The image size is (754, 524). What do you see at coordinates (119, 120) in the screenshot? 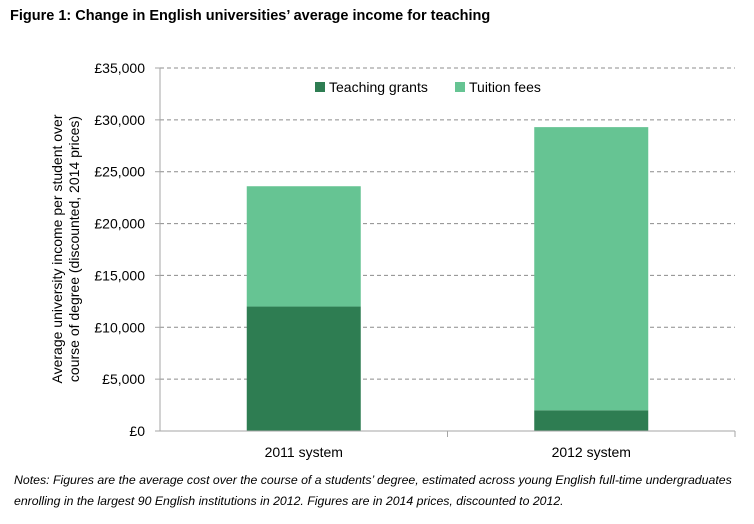
I see `y-tick-label: £30,000` at bounding box center [119, 120].